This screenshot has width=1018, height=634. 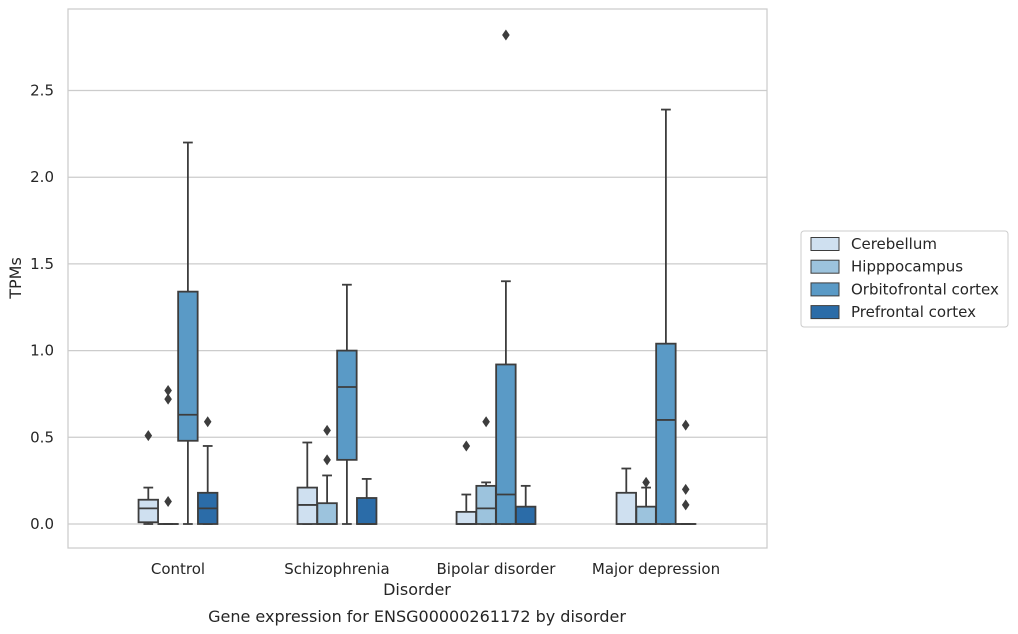 What do you see at coordinates (894, 244) in the screenshot?
I see `legend-label: Cerebellum` at bounding box center [894, 244].